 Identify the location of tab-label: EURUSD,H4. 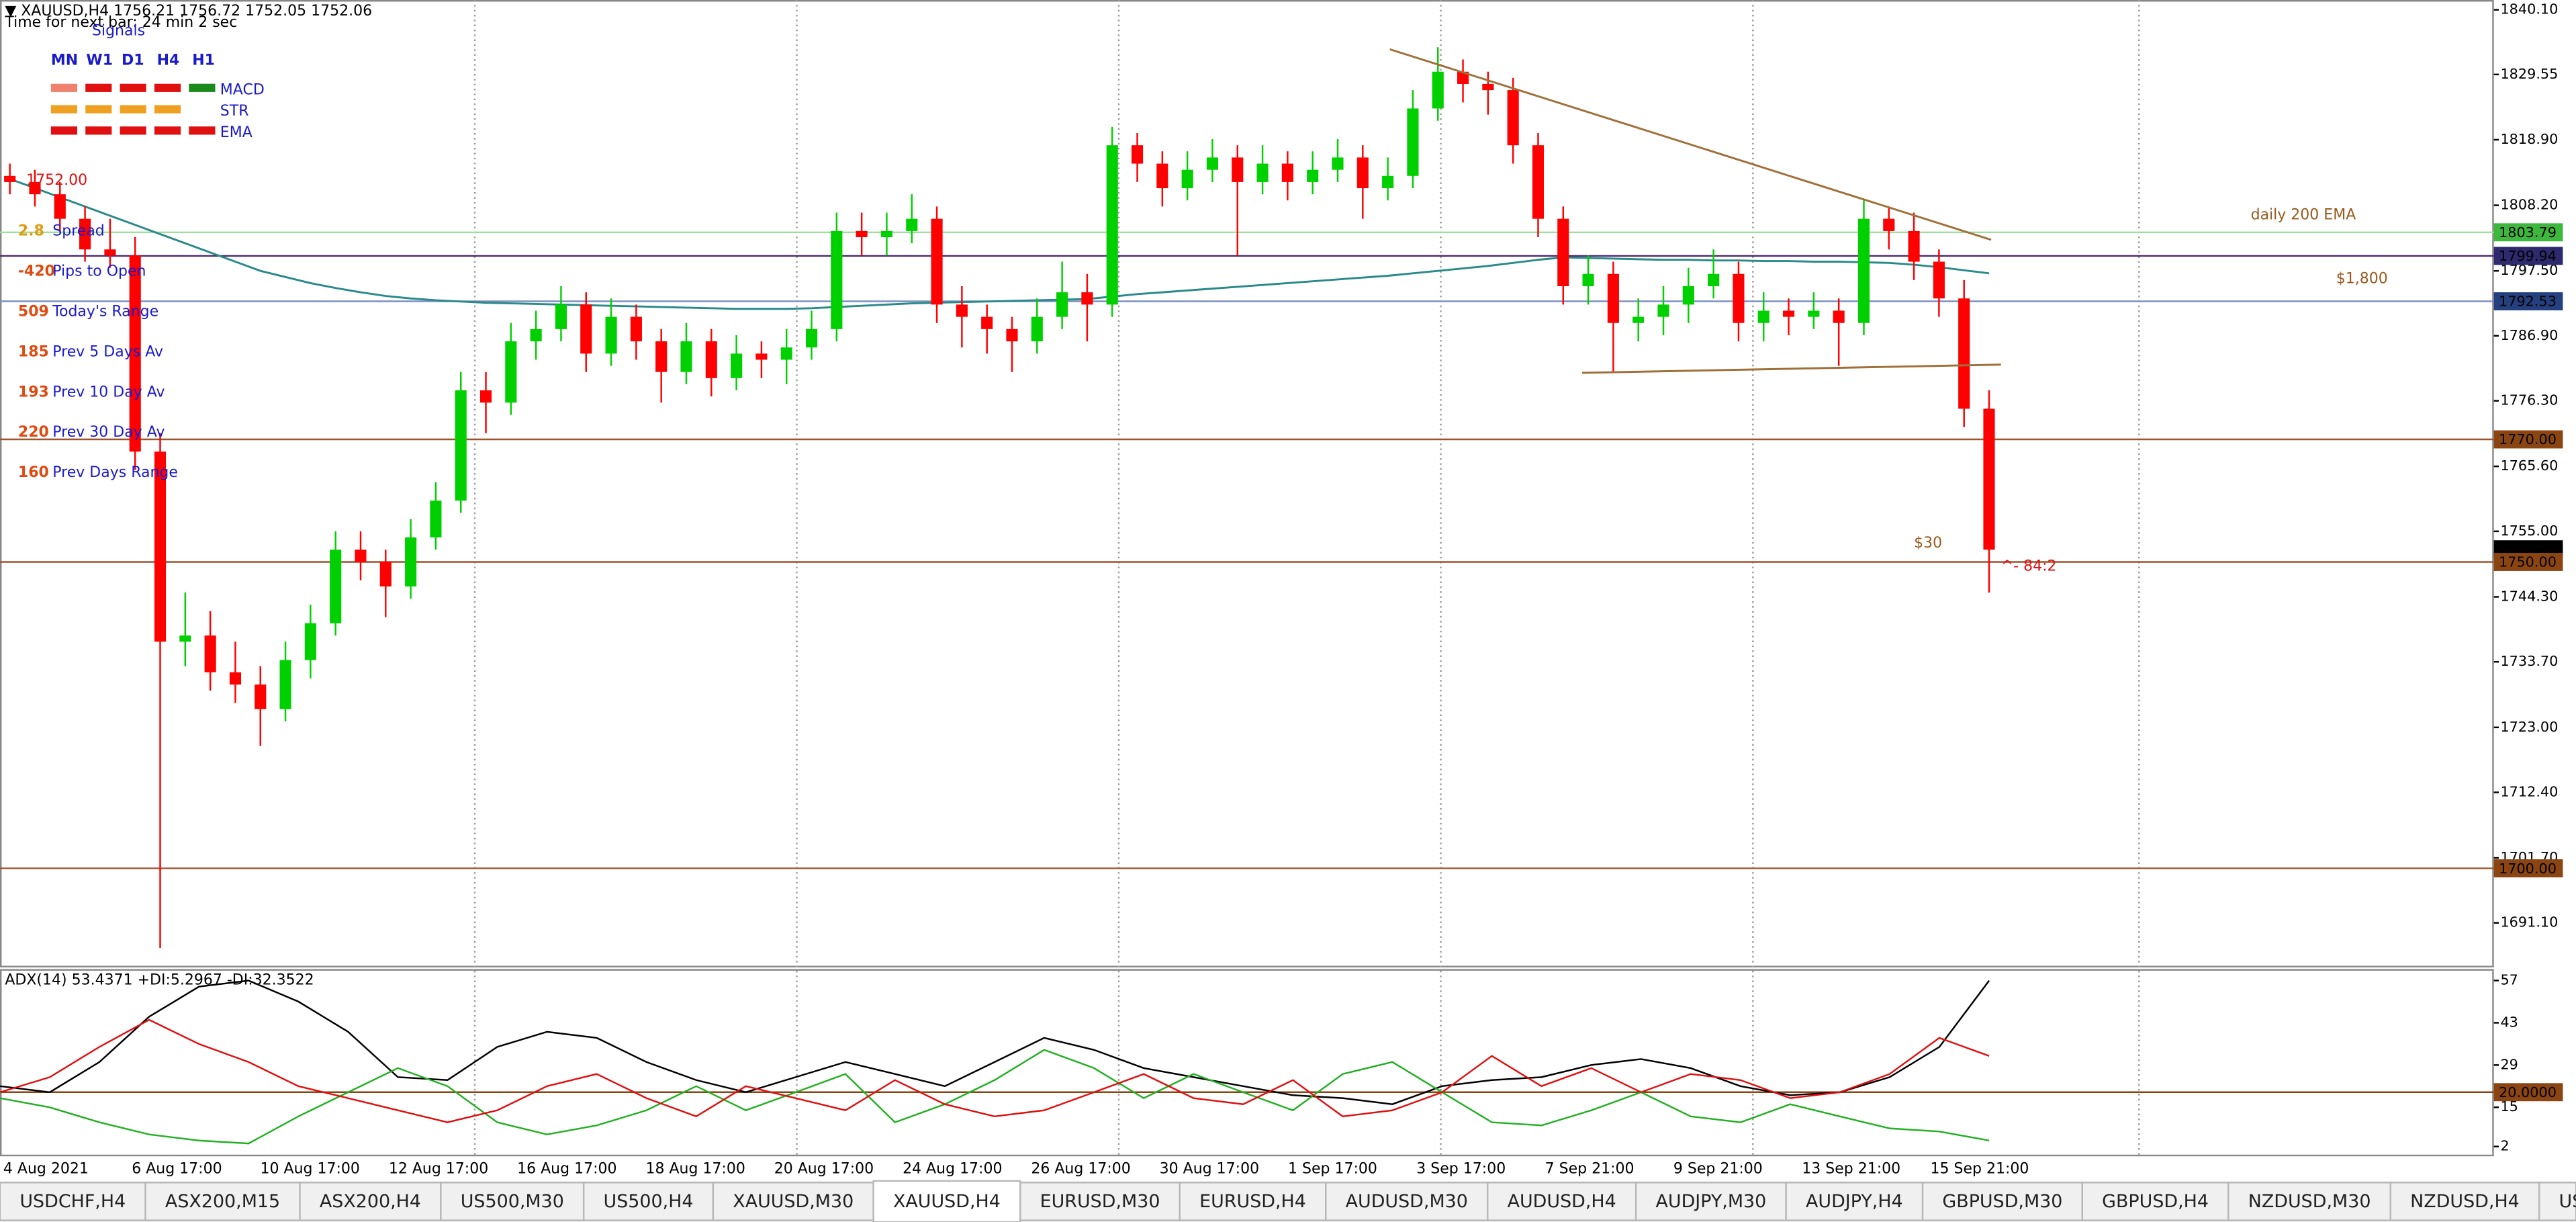
(1252, 1201).